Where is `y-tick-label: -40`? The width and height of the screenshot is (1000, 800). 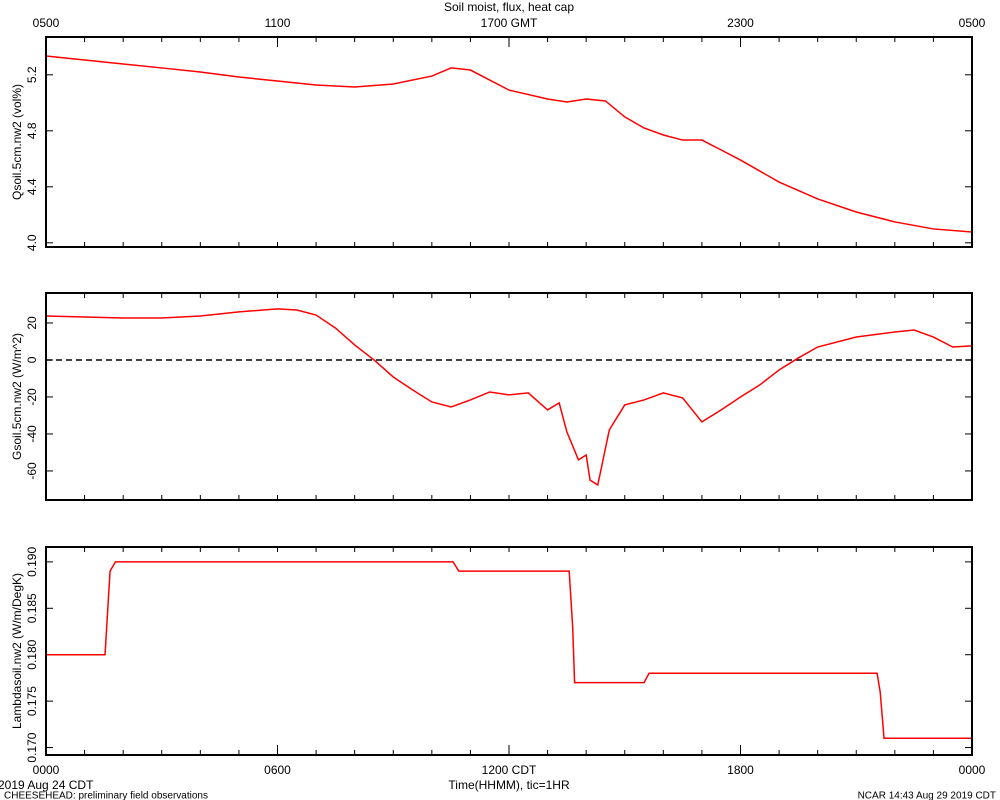
y-tick-label: -40 is located at coordinates (32, 434).